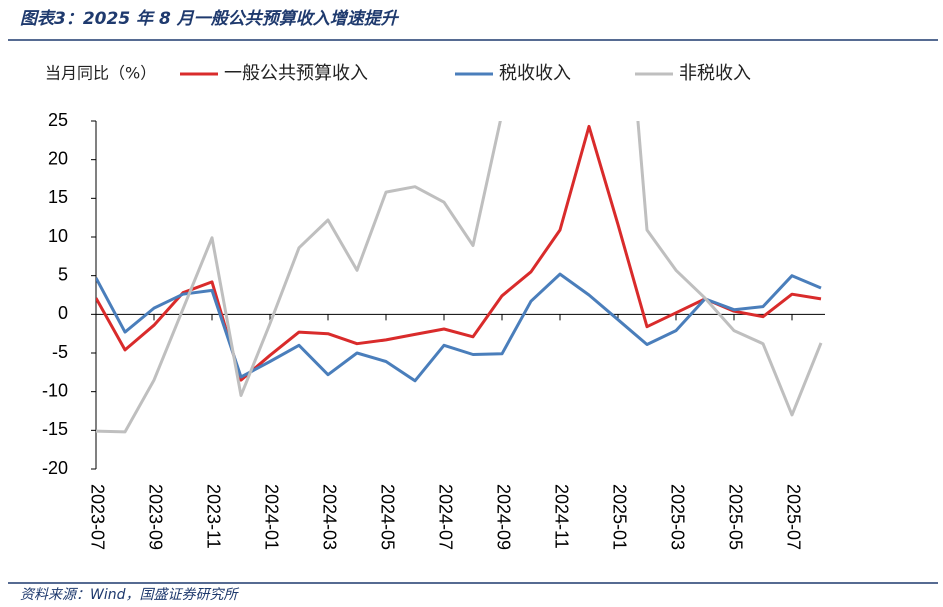  I want to click on y-tick-label: 0, so click(63, 313).